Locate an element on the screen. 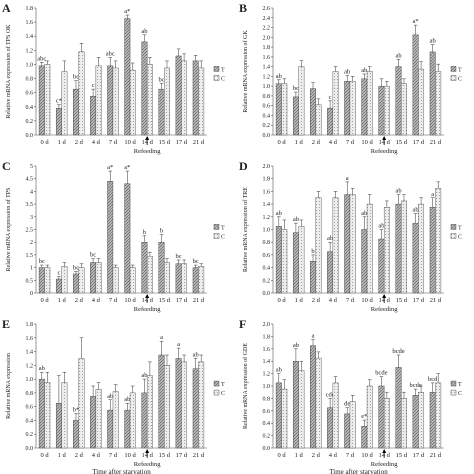  x-axis-caption: Time after starvation is located at coordinates (121, 471).